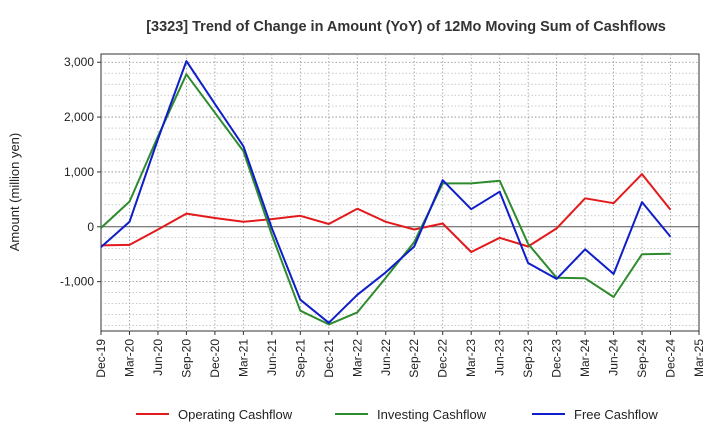 The width and height of the screenshot is (720, 440). What do you see at coordinates (671, 358) in the screenshot?
I see `x-tick-label: Dec-24` at bounding box center [671, 358].